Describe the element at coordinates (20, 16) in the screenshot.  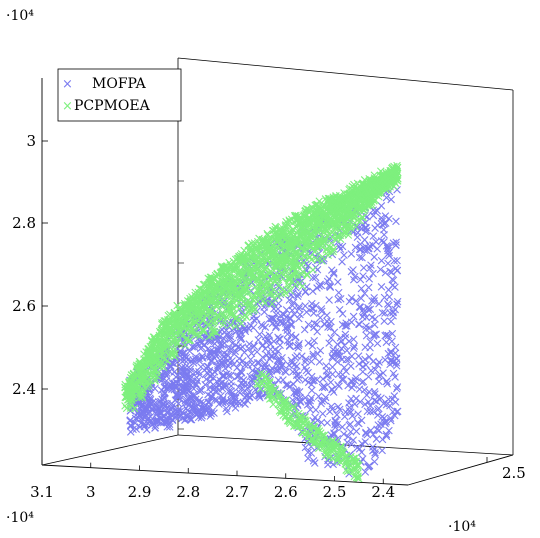
I see `z-axis-multiplier: ·10⁴` at that location.